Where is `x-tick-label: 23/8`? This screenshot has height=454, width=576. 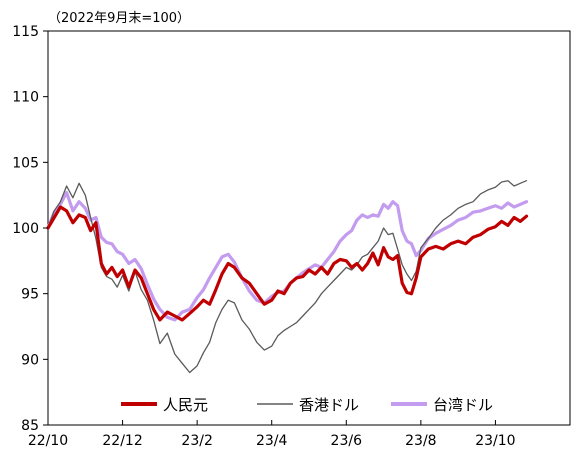
x-tick-label: 23/8 is located at coordinates (420, 441).